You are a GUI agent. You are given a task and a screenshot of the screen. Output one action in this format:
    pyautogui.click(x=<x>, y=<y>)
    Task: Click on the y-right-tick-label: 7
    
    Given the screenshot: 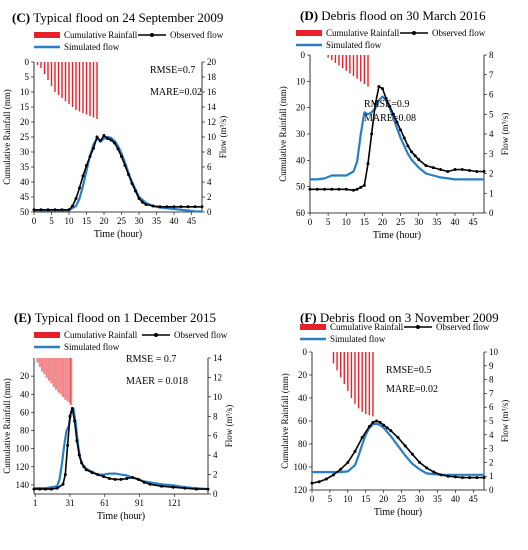 What is the action you would take?
    pyautogui.click(x=491, y=75)
    